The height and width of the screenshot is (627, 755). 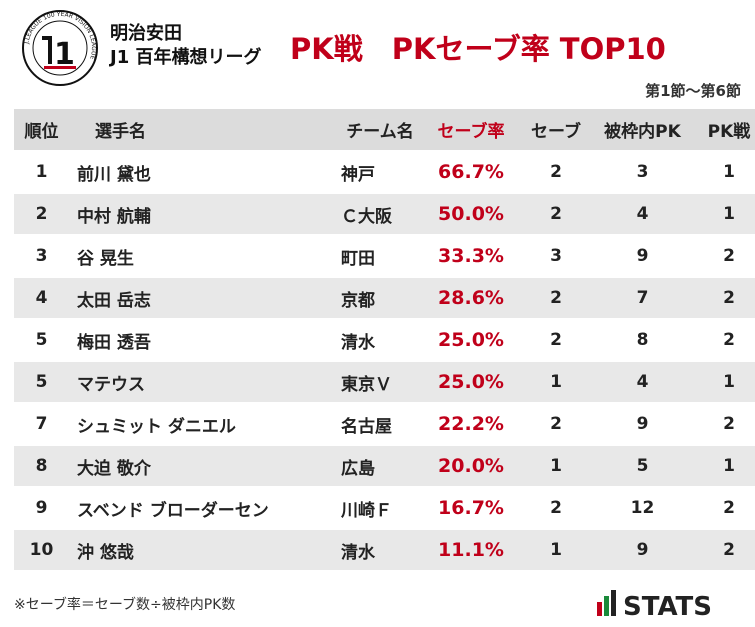 What do you see at coordinates (186, 57) in the screenshot?
I see `league-name-line2: J1 百年構想リーグ` at bounding box center [186, 57].